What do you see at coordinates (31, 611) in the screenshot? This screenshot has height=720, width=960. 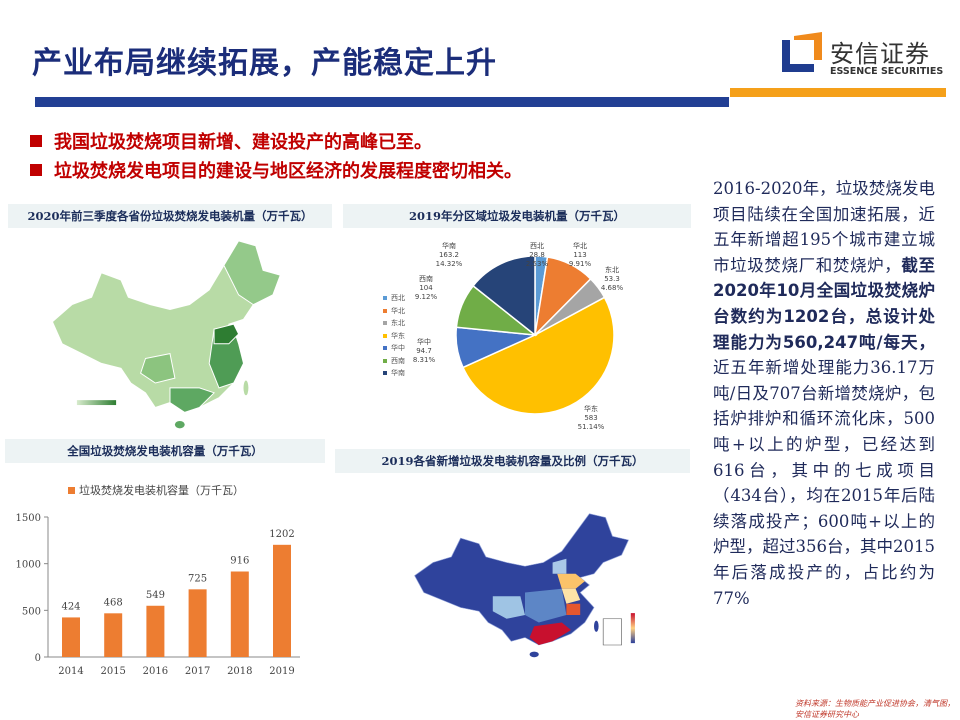 I see `y-tick-label: 500` at bounding box center [31, 611].